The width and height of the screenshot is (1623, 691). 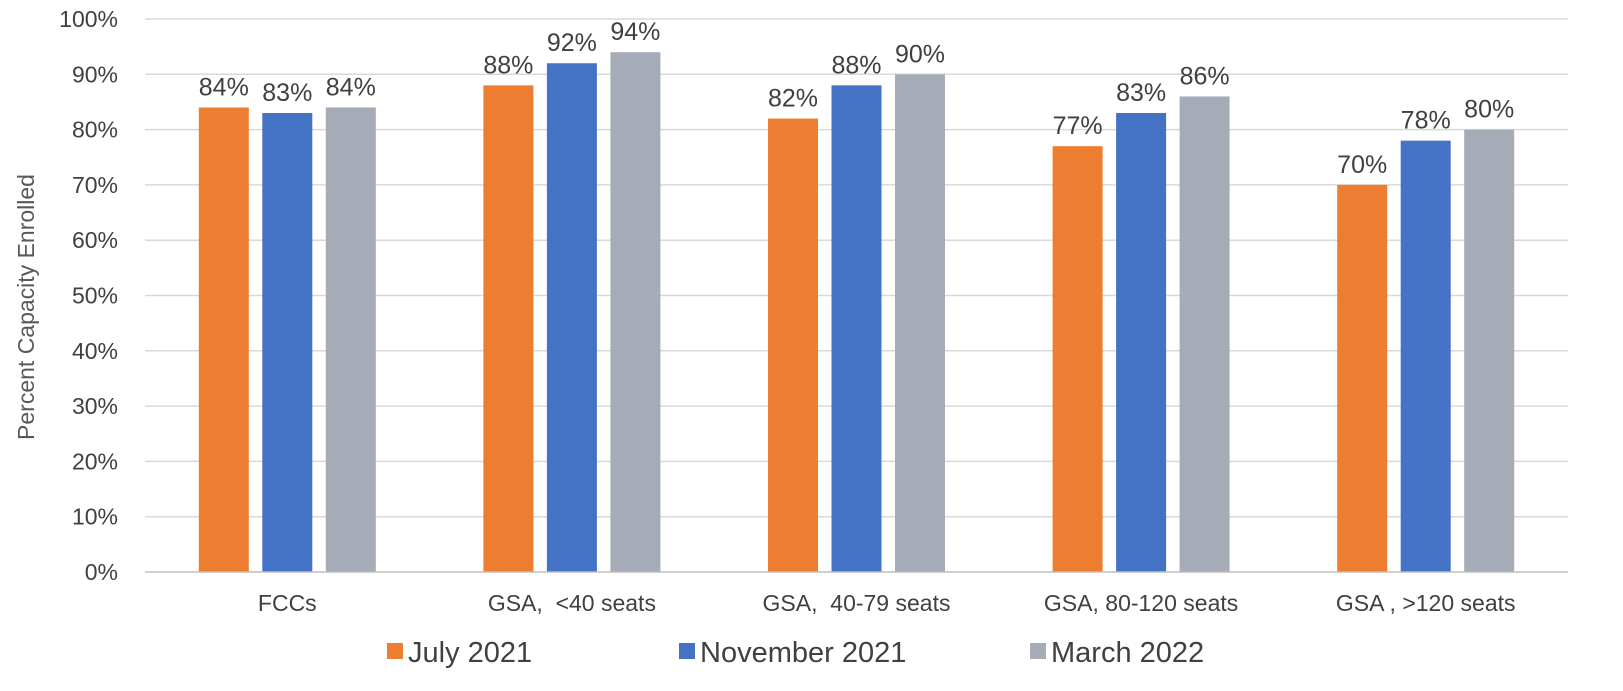 What do you see at coordinates (470, 653) in the screenshot?
I see `legend-label: July 2021` at bounding box center [470, 653].